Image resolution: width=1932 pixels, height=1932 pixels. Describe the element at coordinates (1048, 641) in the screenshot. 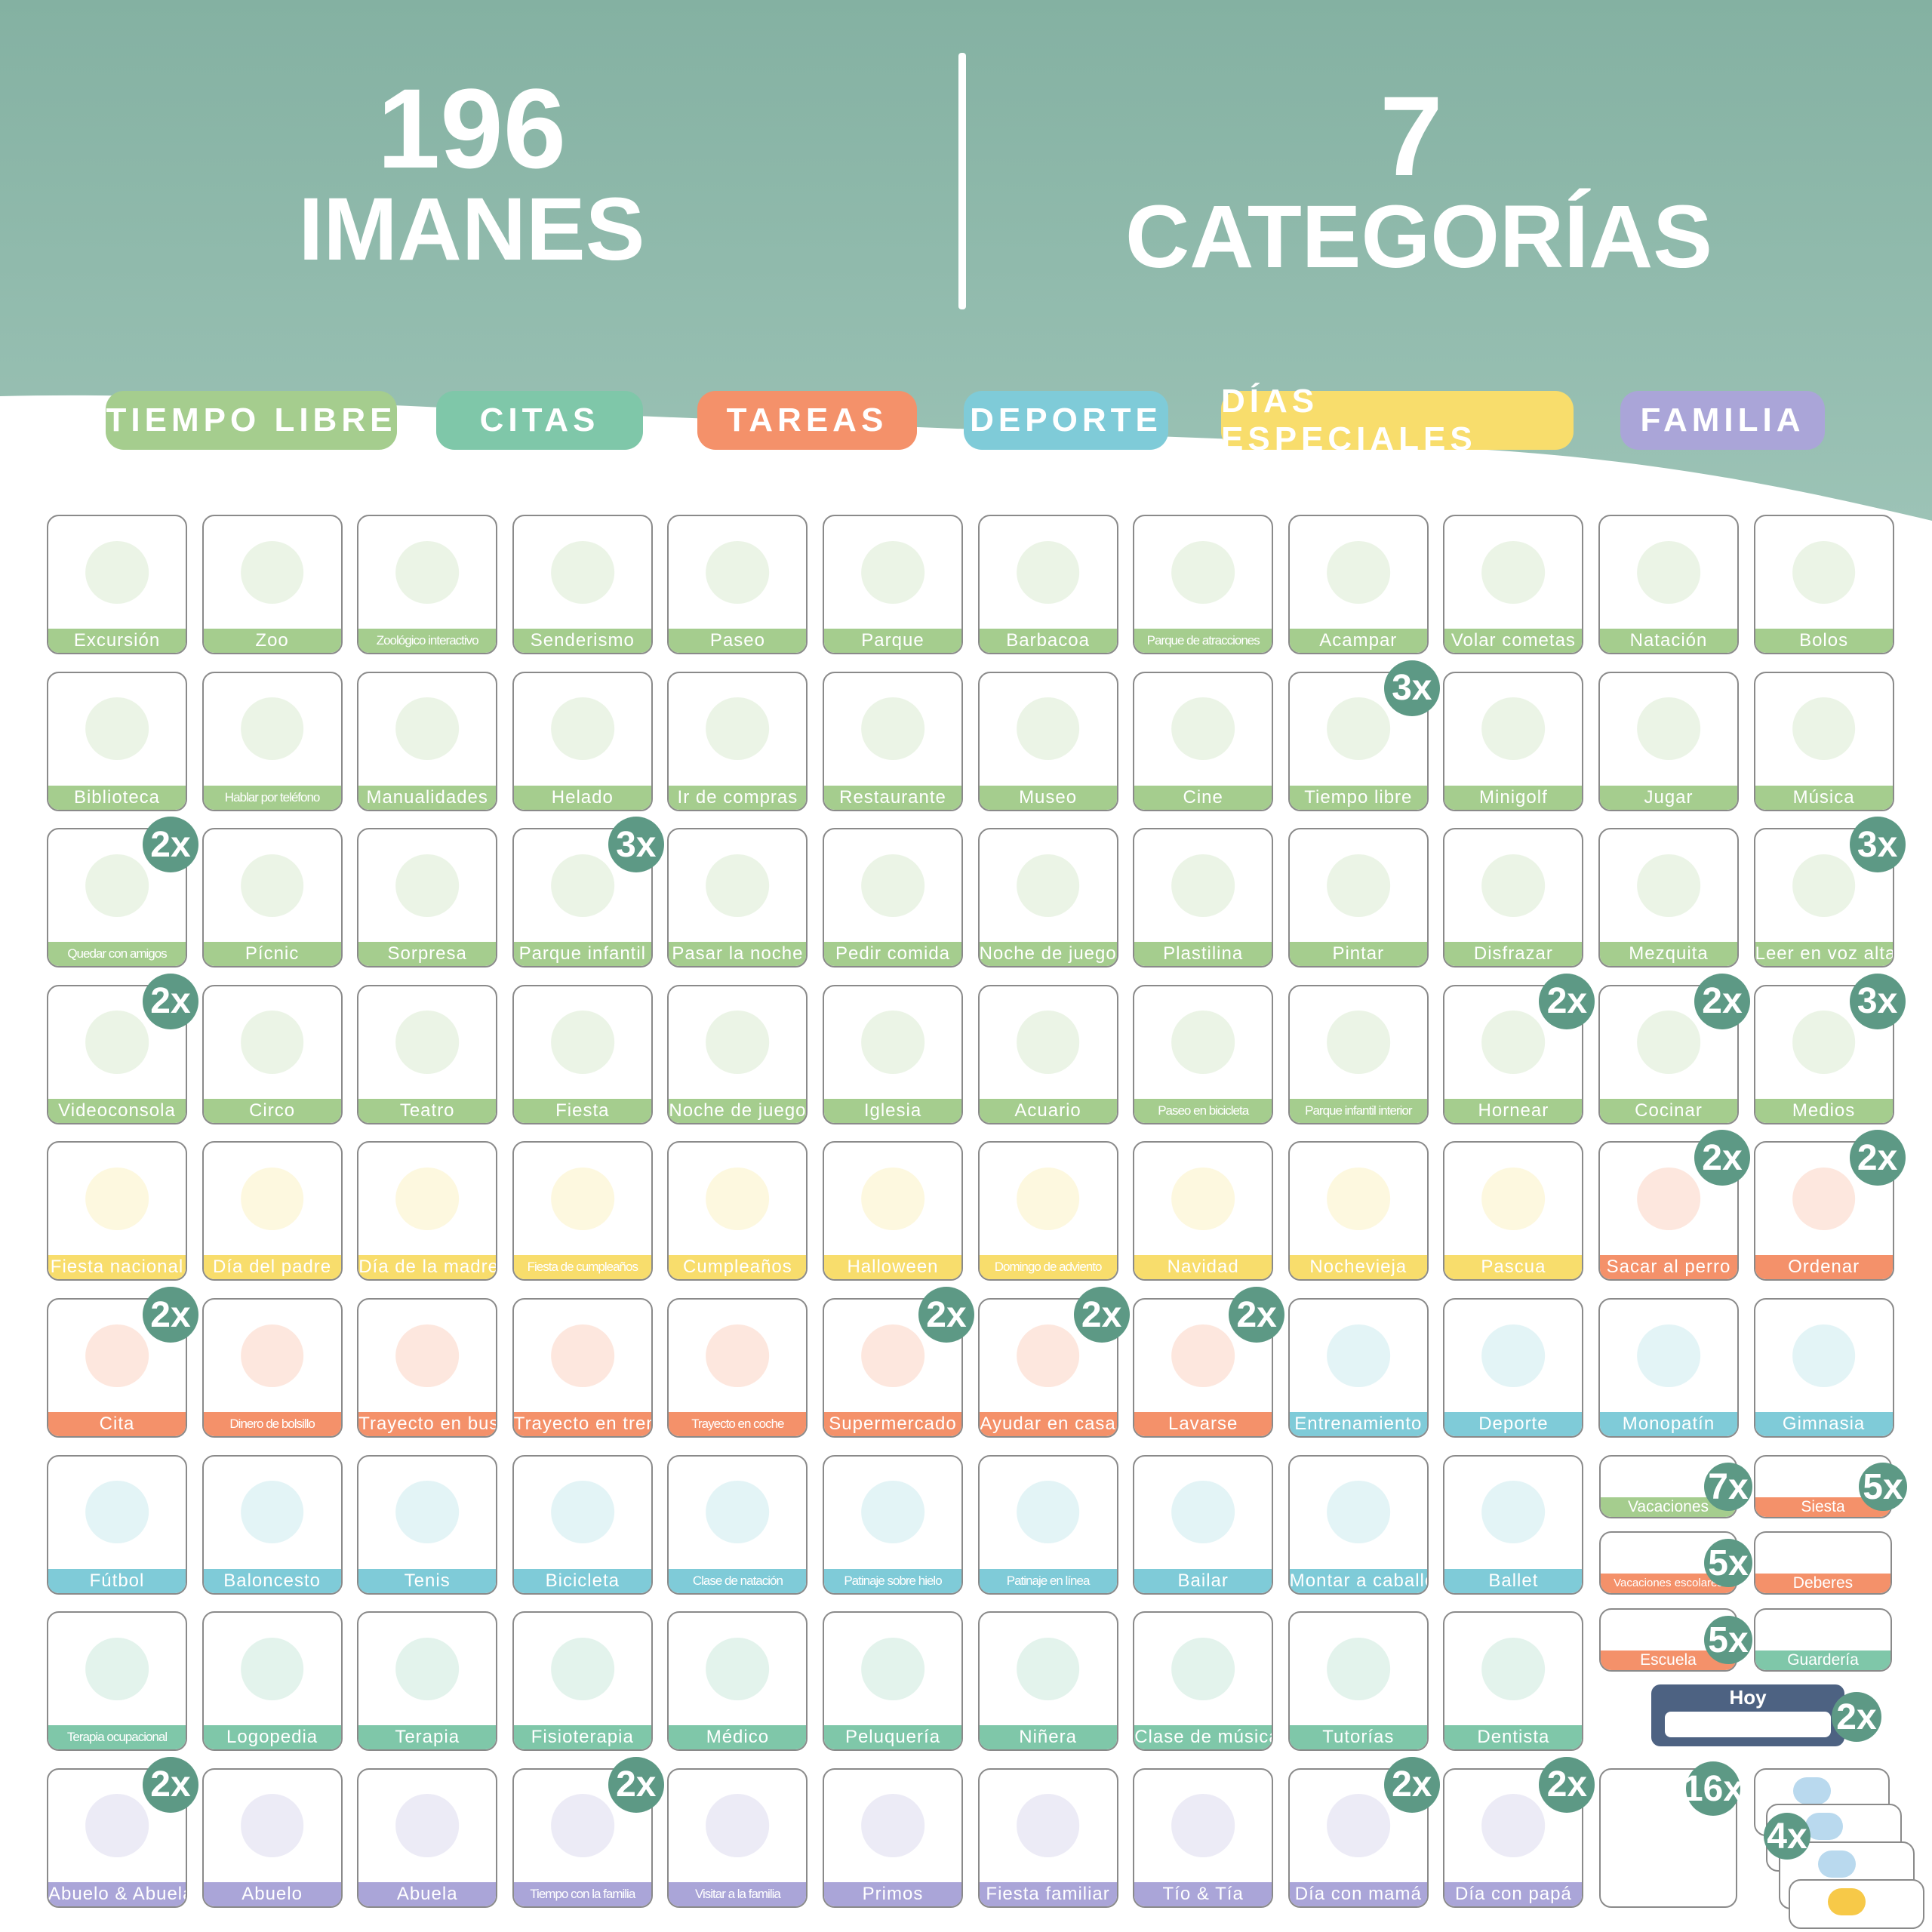

I see `card-label: Barbacoa` at that location.